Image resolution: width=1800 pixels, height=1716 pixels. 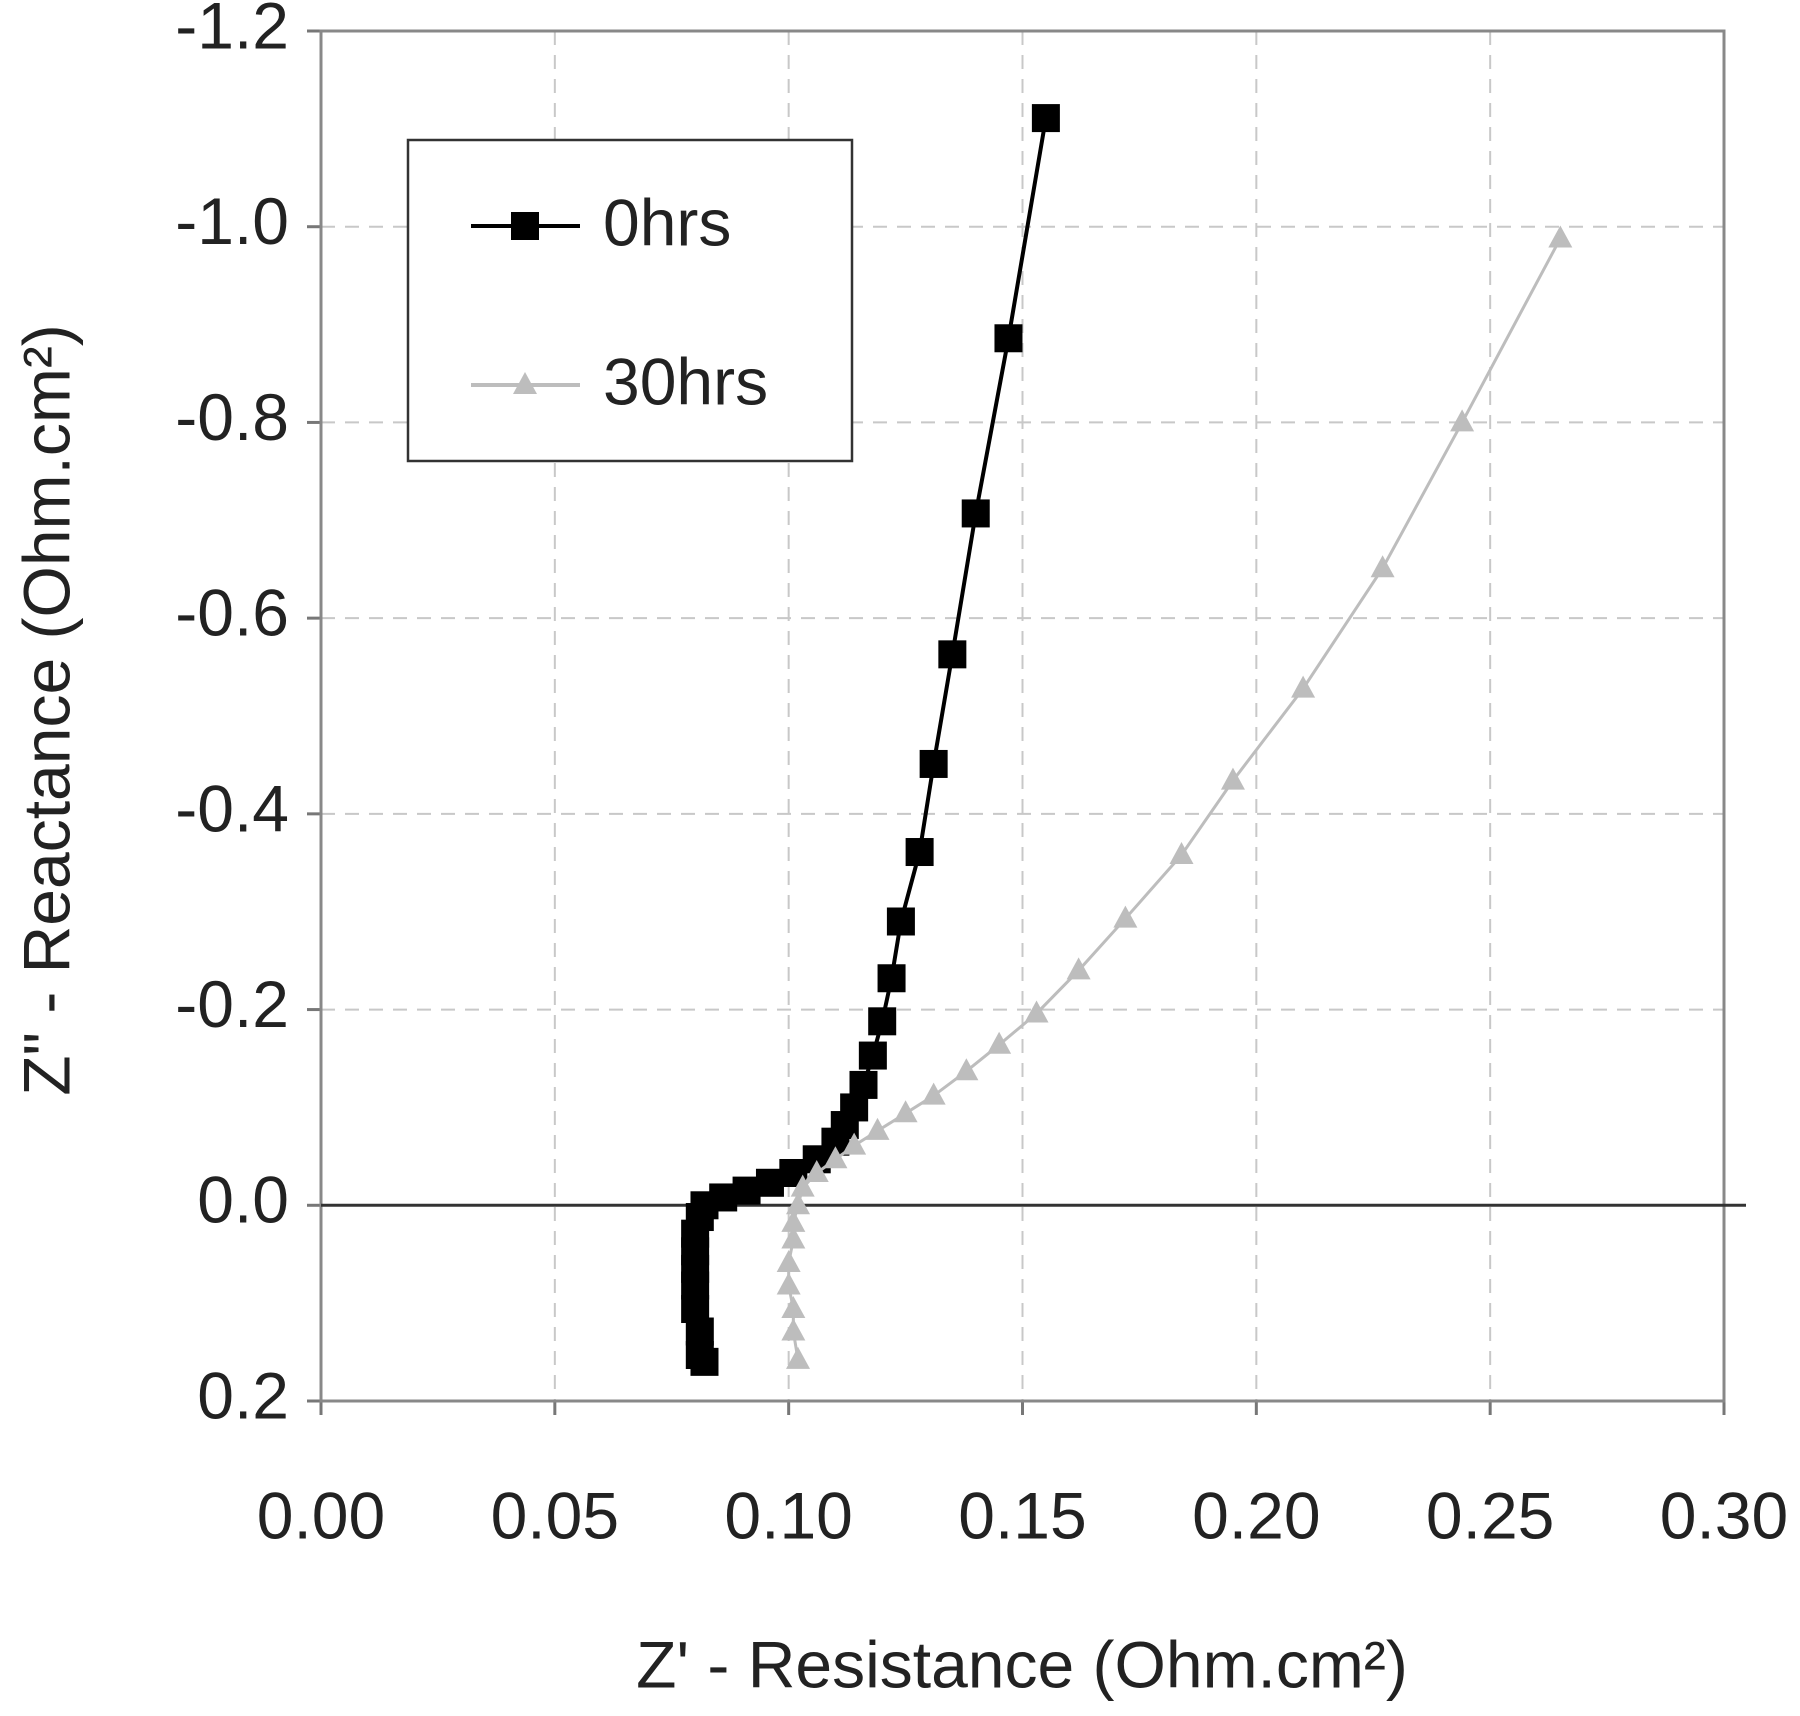 What do you see at coordinates (243, 1395) in the screenshot?
I see `y-tick-label: 0.2` at bounding box center [243, 1395].